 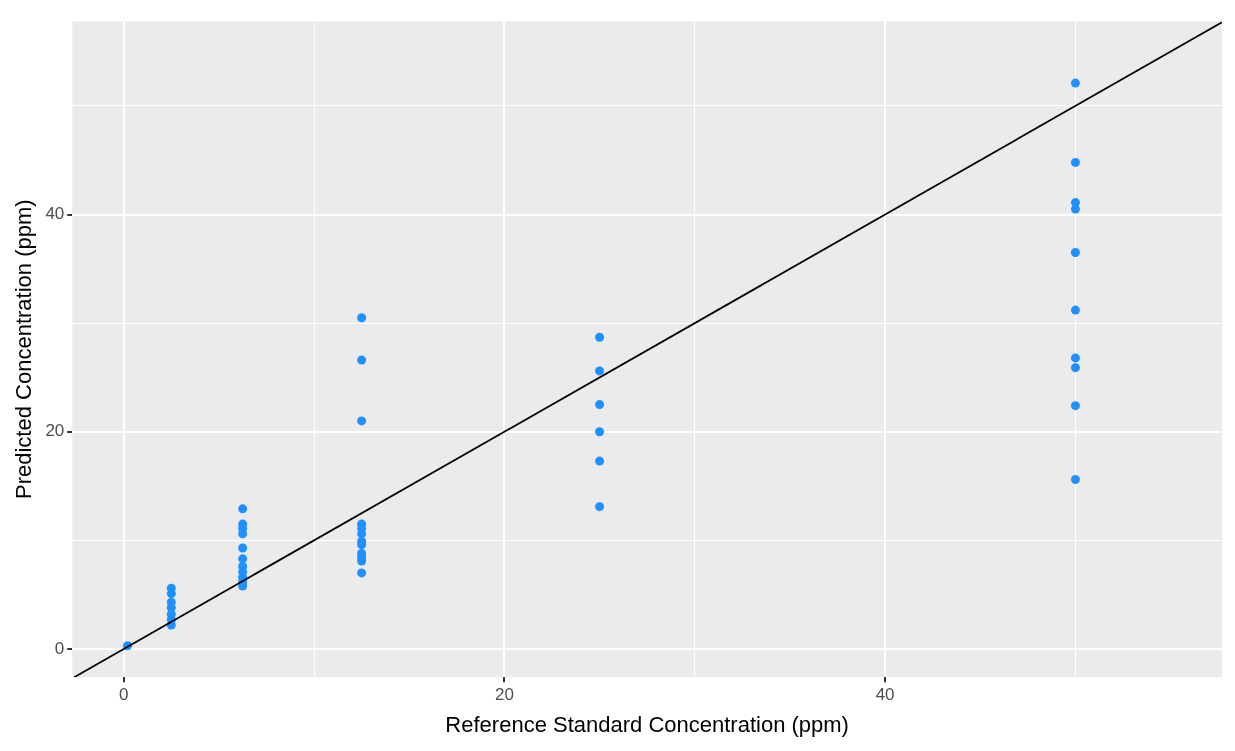 I want to click on y-tick-label: 0, so click(x=59, y=648).